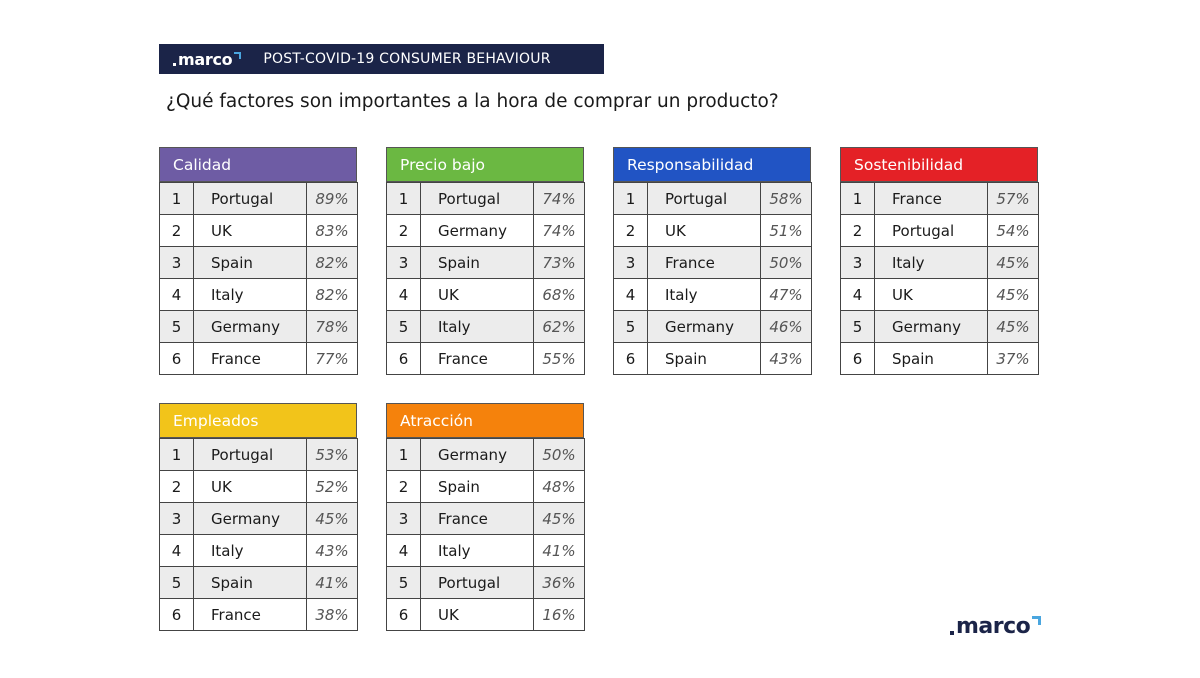 This screenshot has height=678, width=1200. What do you see at coordinates (939, 262) in the screenshot?
I see `table-row: 3 Italy 45%` at bounding box center [939, 262].